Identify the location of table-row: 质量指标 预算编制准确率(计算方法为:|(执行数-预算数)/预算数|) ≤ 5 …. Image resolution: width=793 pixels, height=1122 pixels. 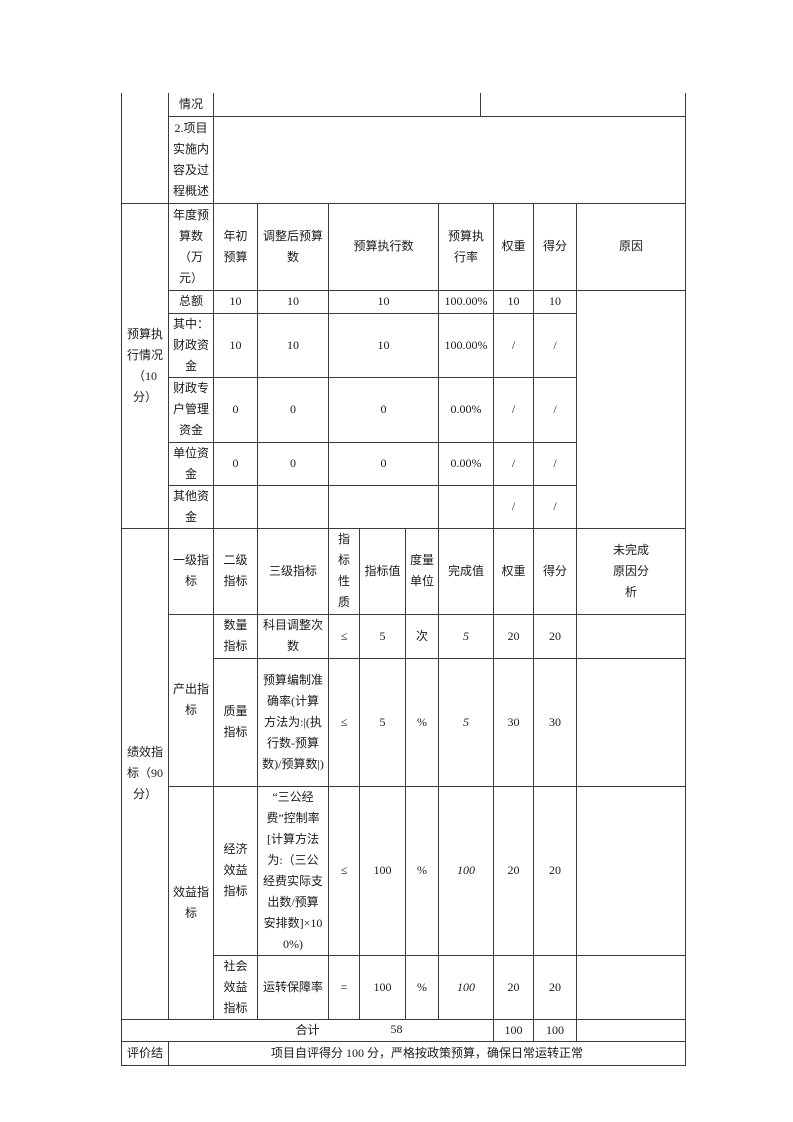
(404, 722).